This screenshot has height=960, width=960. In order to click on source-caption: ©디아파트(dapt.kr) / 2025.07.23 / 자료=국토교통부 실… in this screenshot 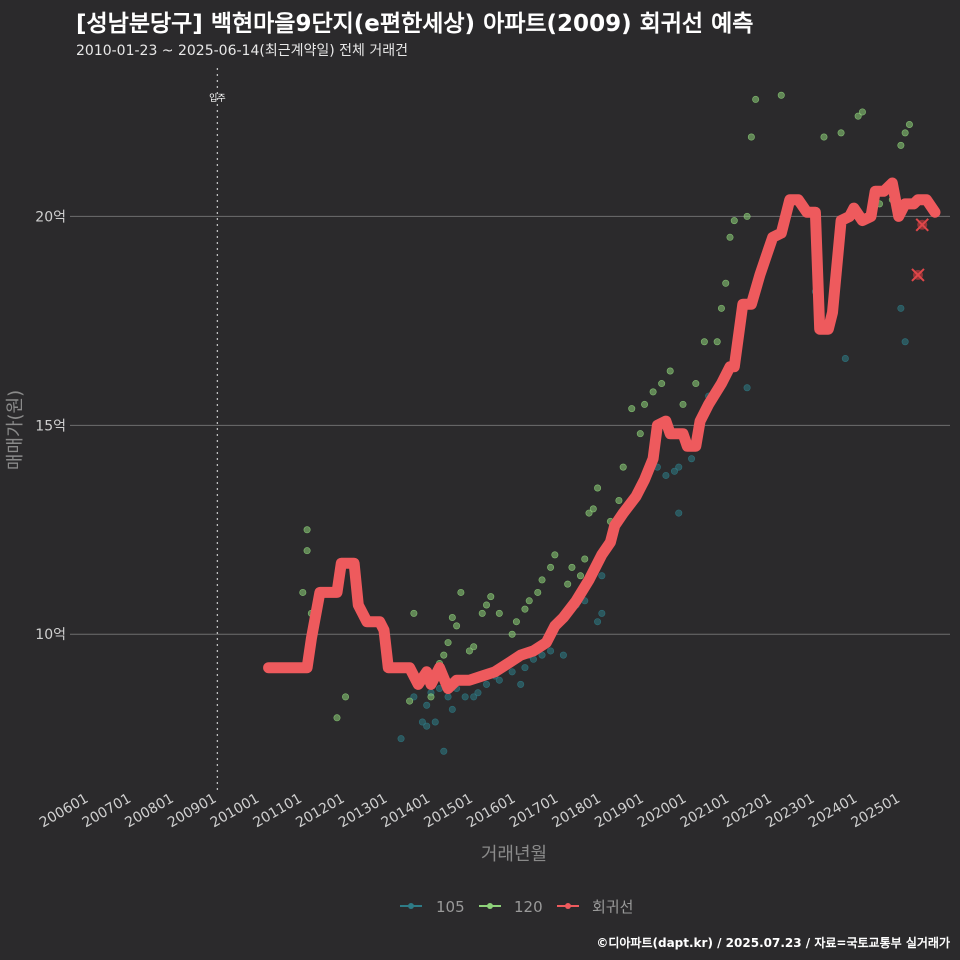, I will do `click(773, 943)`.